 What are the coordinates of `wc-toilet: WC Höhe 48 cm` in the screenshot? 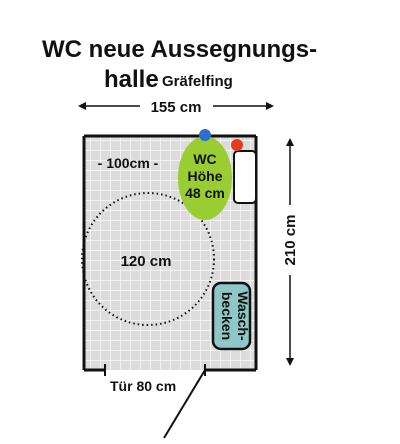 It's located at (205, 178).